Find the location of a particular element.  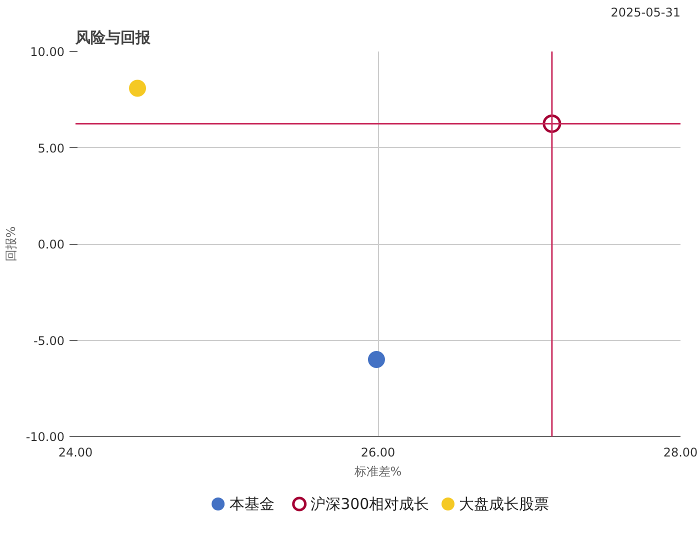

y-tick-label: 10.00 is located at coordinates (47, 52).